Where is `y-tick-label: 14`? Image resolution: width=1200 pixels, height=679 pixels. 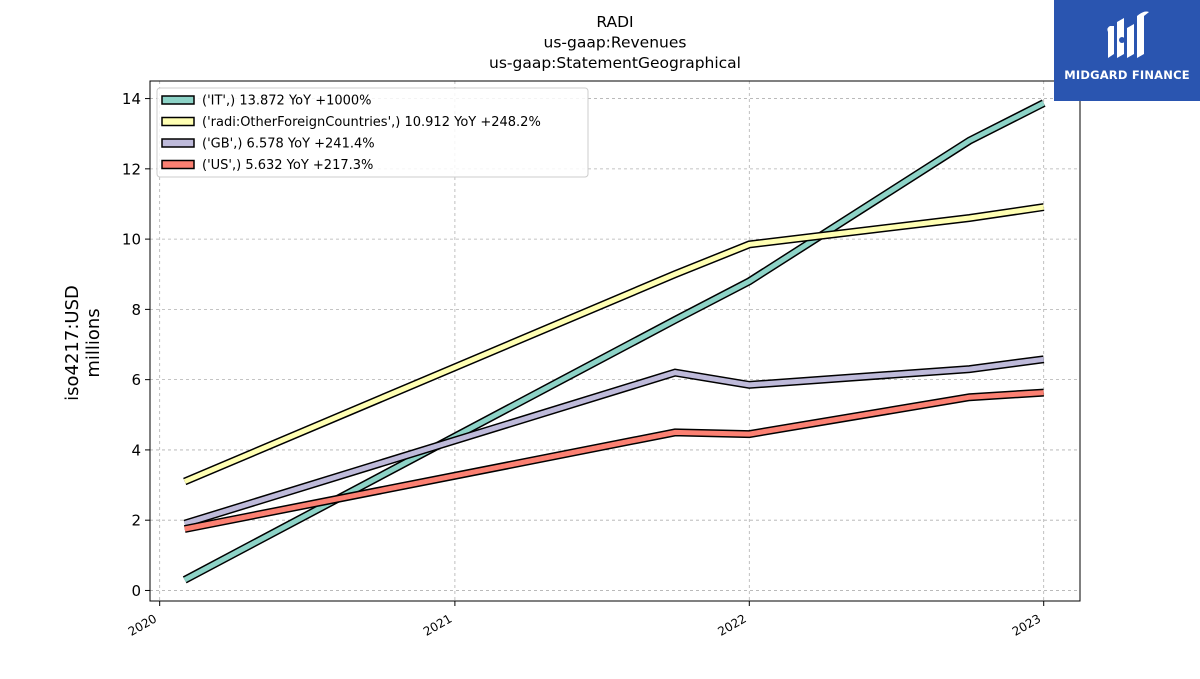
y-tick-label: 14 is located at coordinates (131, 99).